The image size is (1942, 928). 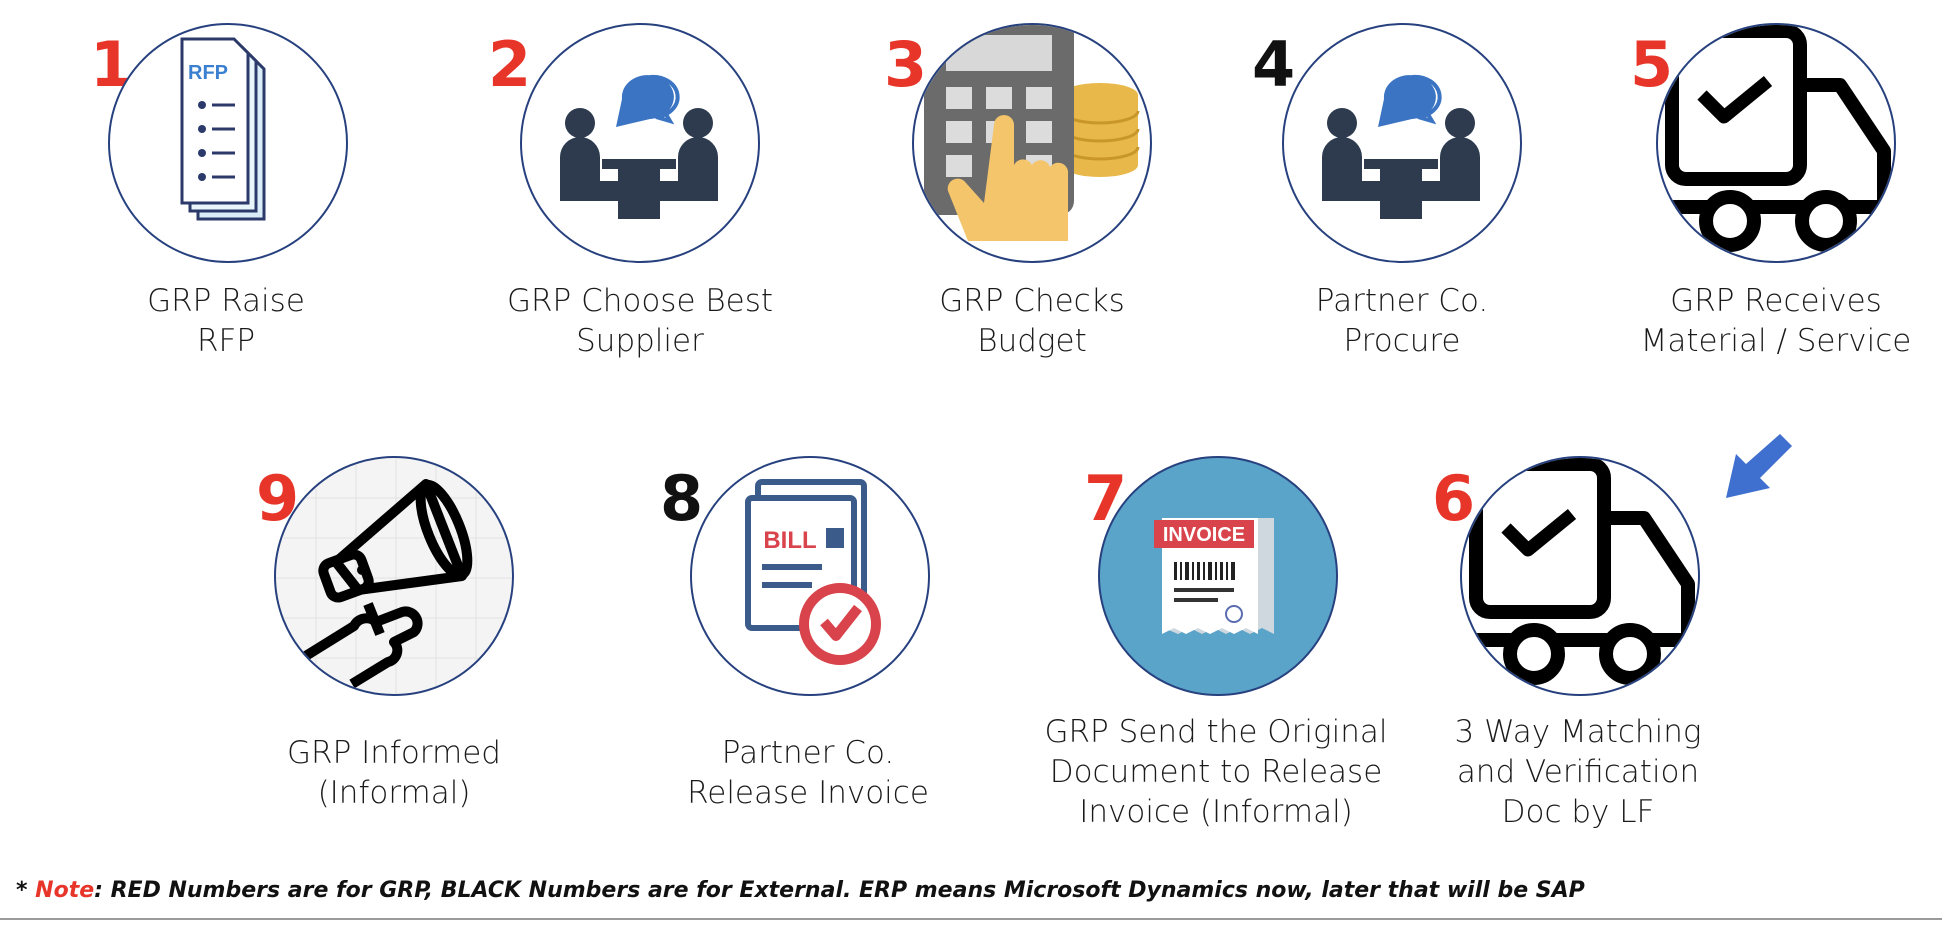 I want to click on step-label: GRP Receives Material / Service, so click(x=1776, y=321).